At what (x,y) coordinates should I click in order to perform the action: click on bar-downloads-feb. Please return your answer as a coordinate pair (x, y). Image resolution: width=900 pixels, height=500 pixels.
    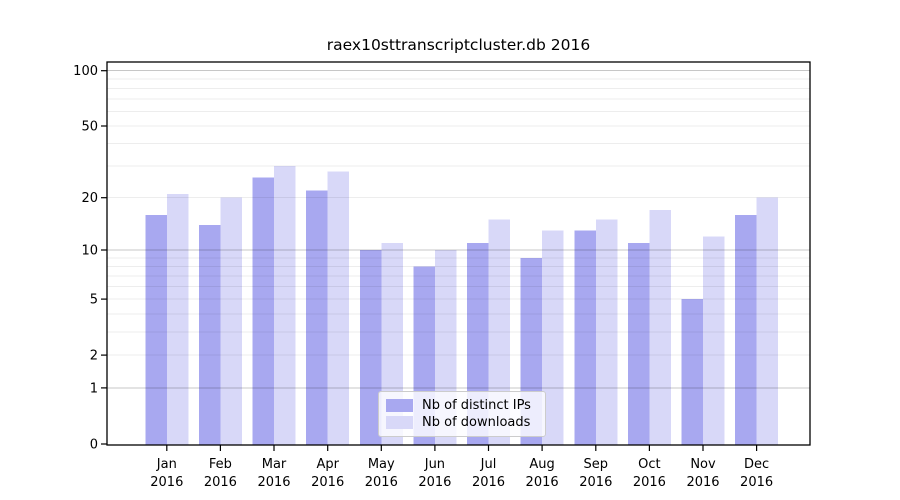
    Looking at the image, I should click on (231, 321).